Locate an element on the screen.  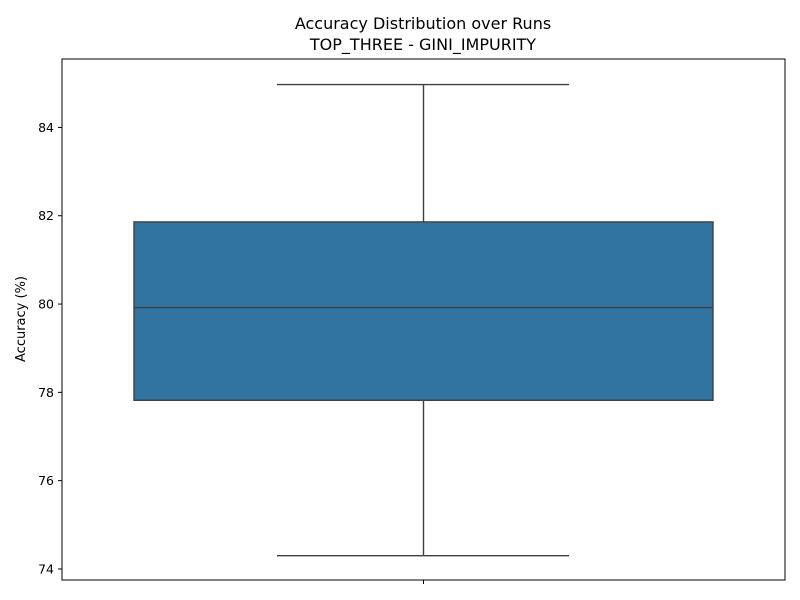
y-tick-label: 80 is located at coordinates (46, 304).